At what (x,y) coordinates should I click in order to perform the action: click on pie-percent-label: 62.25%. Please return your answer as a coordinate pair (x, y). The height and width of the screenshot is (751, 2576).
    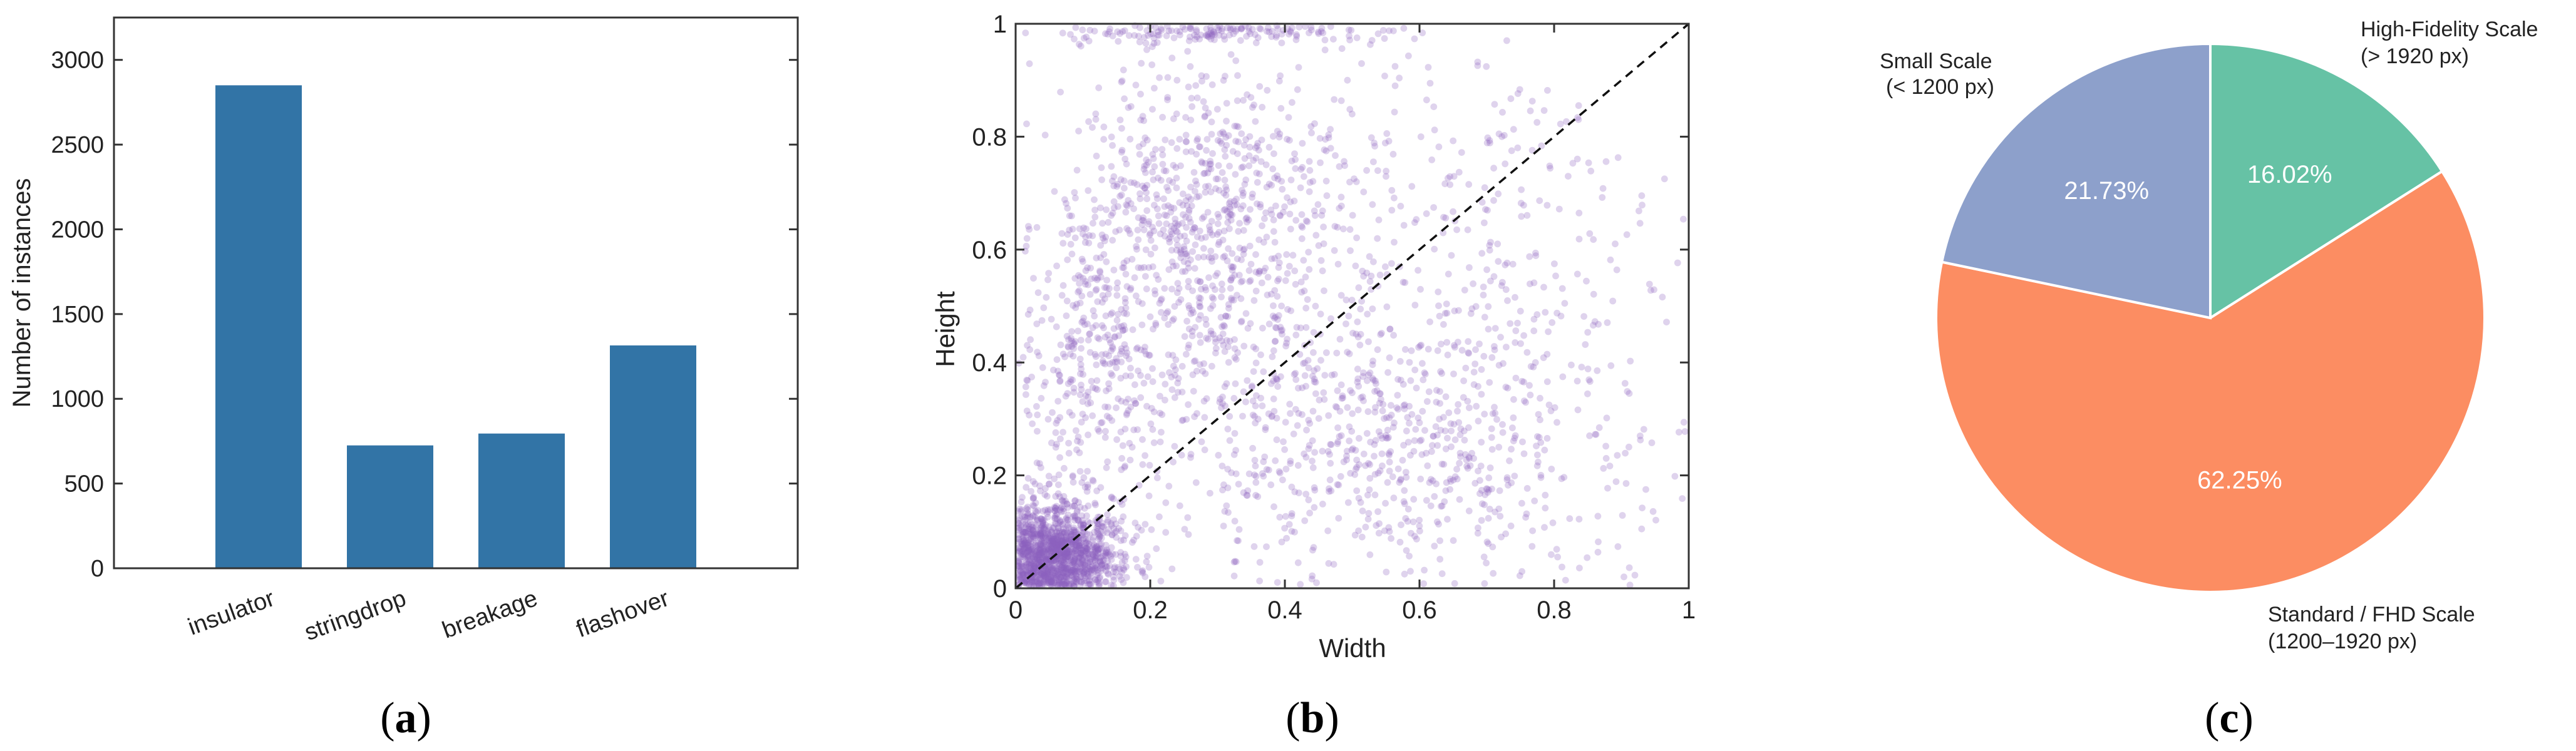
    Looking at the image, I should click on (2240, 480).